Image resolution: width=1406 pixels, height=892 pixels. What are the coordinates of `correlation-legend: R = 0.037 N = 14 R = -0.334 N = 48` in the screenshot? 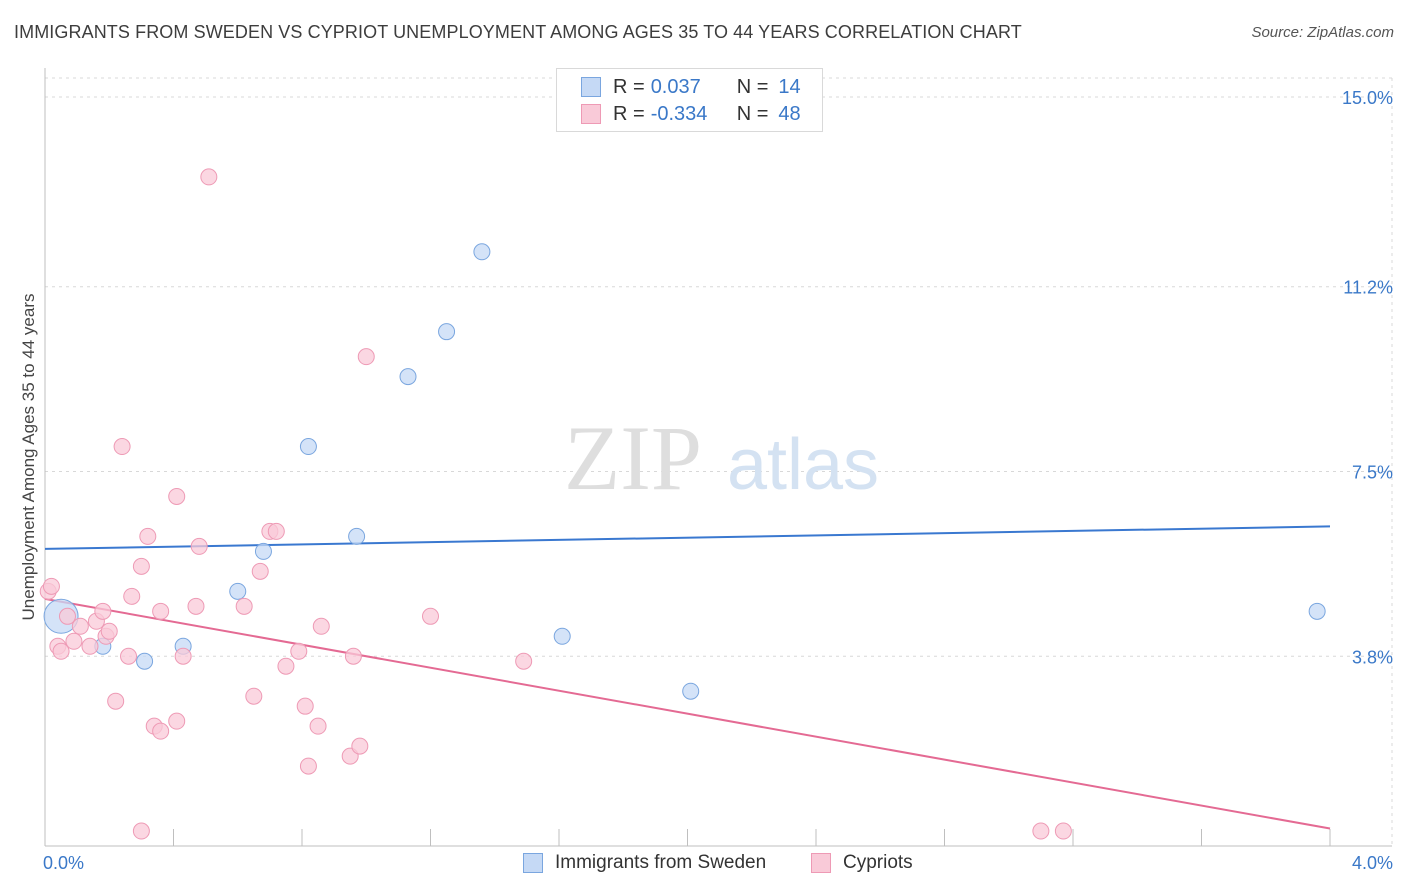 It's located at (689, 100).